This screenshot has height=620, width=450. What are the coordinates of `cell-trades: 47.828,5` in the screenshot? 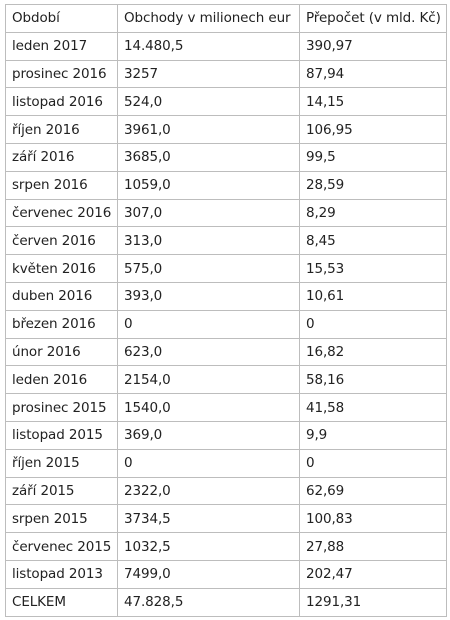 It's located at (208, 602).